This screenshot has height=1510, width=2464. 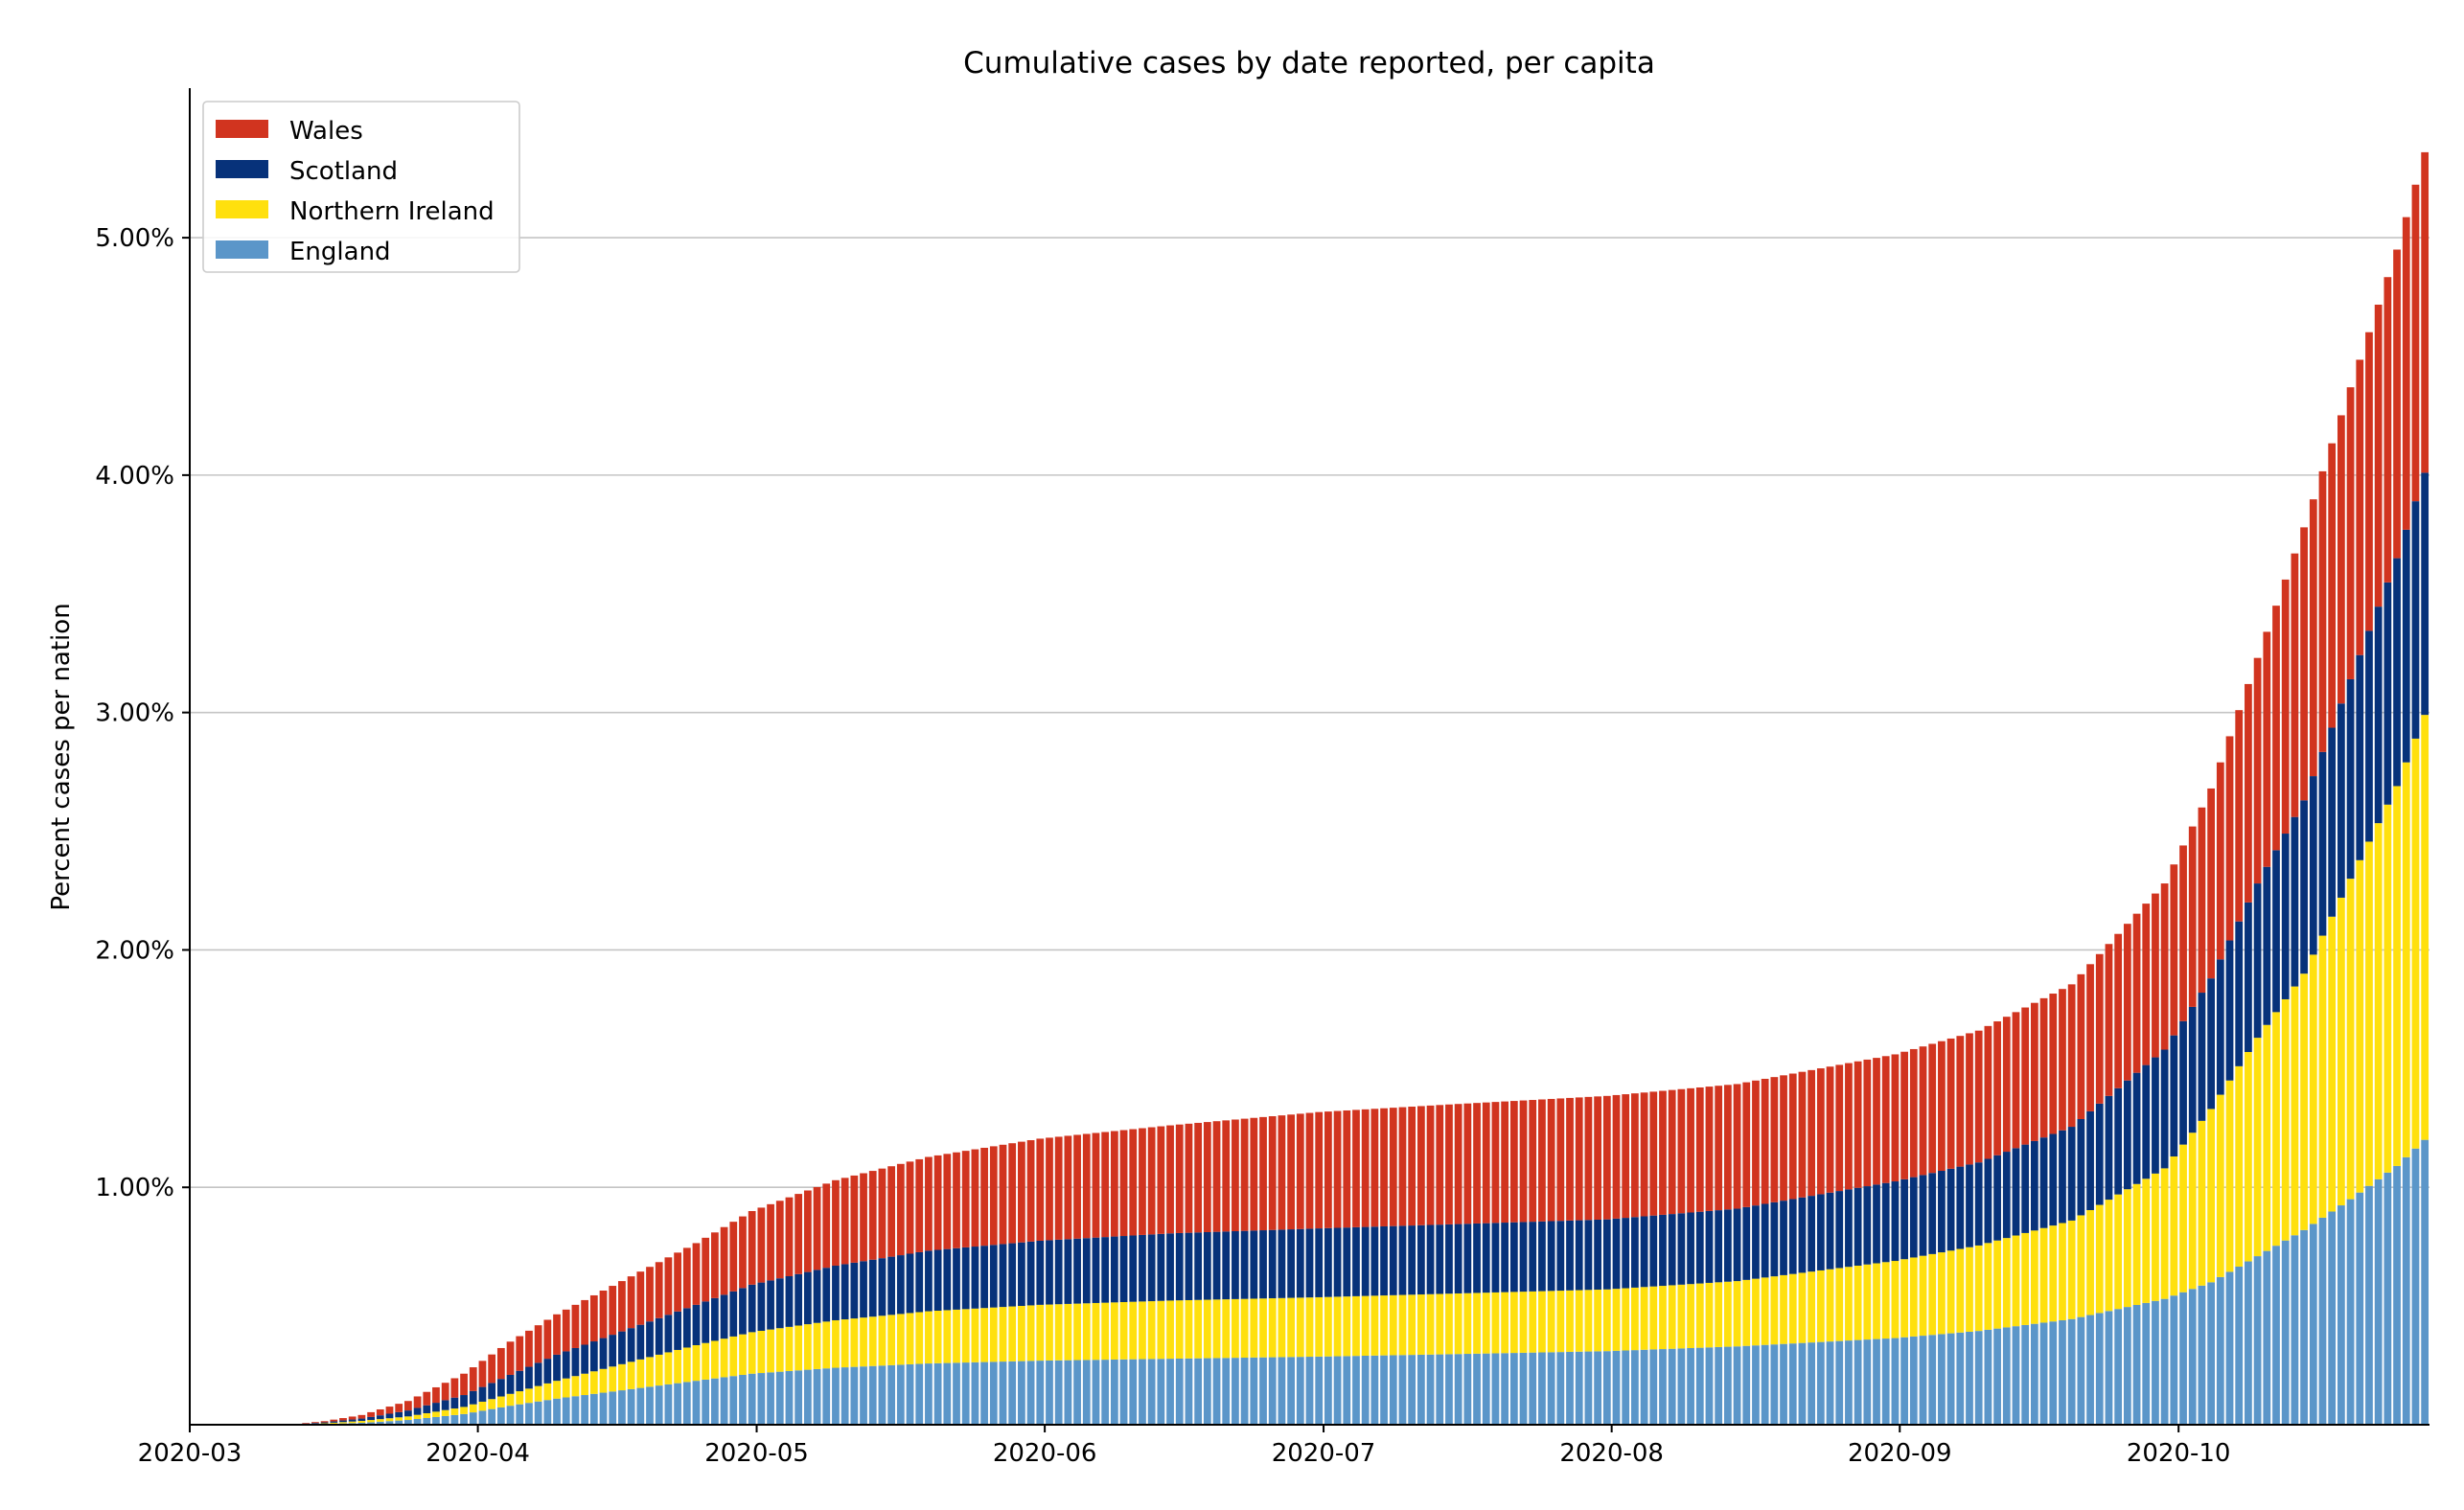 I want to click on legend-box, so click(x=361, y=187).